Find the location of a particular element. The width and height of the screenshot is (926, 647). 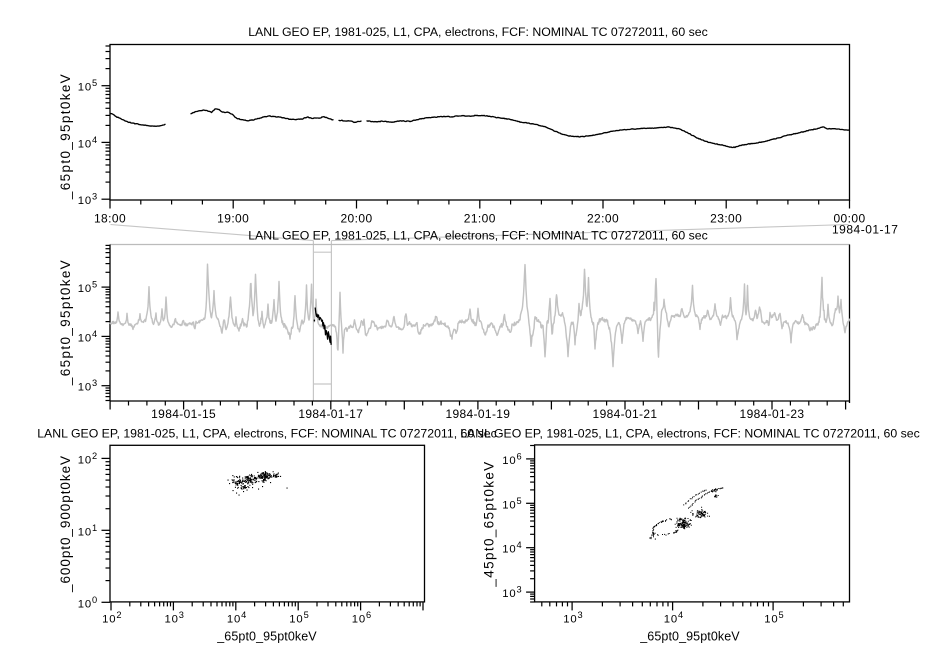

svg-text: _600pt0_900pt0keV is located at coordinates (65, 524).